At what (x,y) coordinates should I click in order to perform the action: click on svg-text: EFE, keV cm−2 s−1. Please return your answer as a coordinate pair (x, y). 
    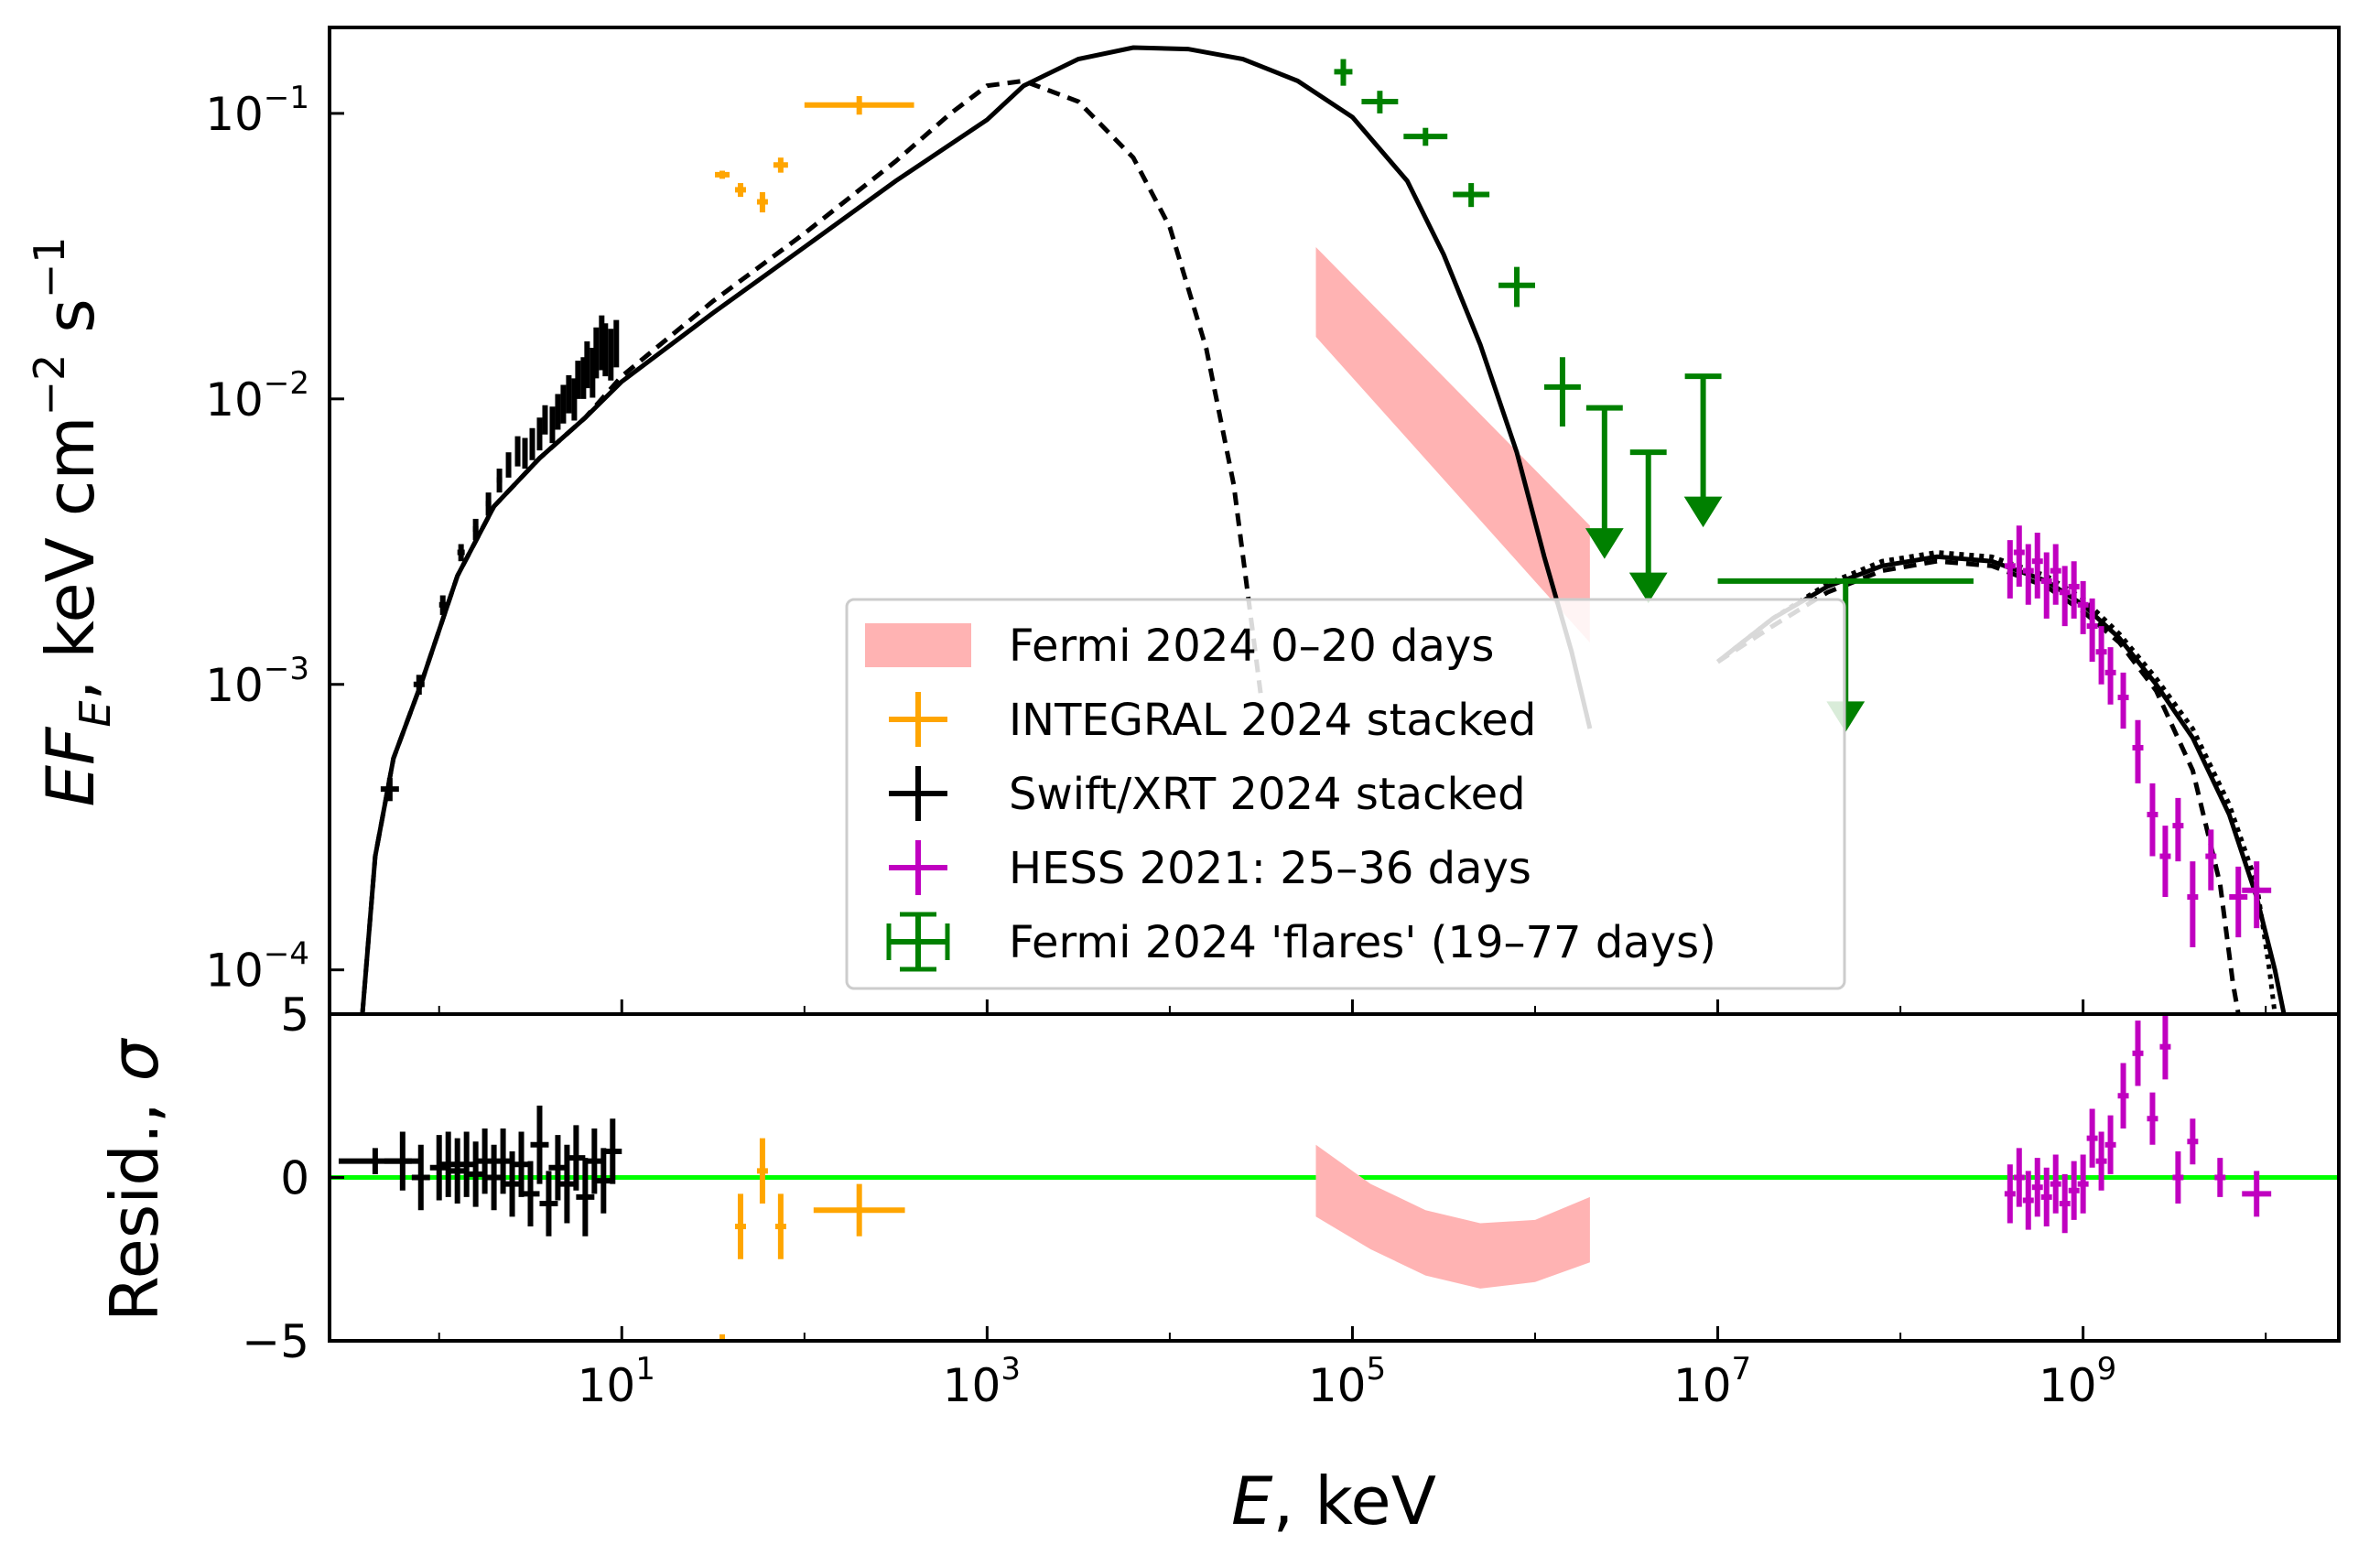
    Looking at the image, I should click on (72, 521).